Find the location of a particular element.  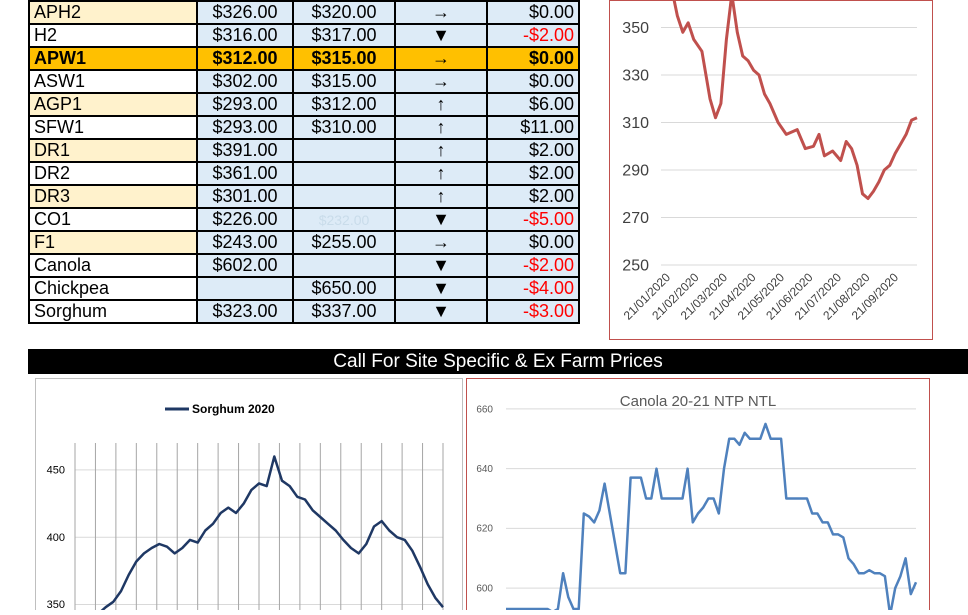

table-row: DR3 $301.00 ↑ $2.00 is located at coordinates (304, 196).